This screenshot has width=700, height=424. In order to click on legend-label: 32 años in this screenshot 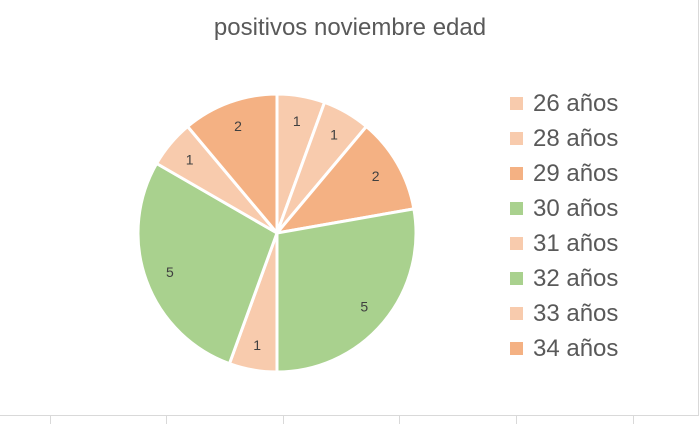, I will do `click(576, 278)`.